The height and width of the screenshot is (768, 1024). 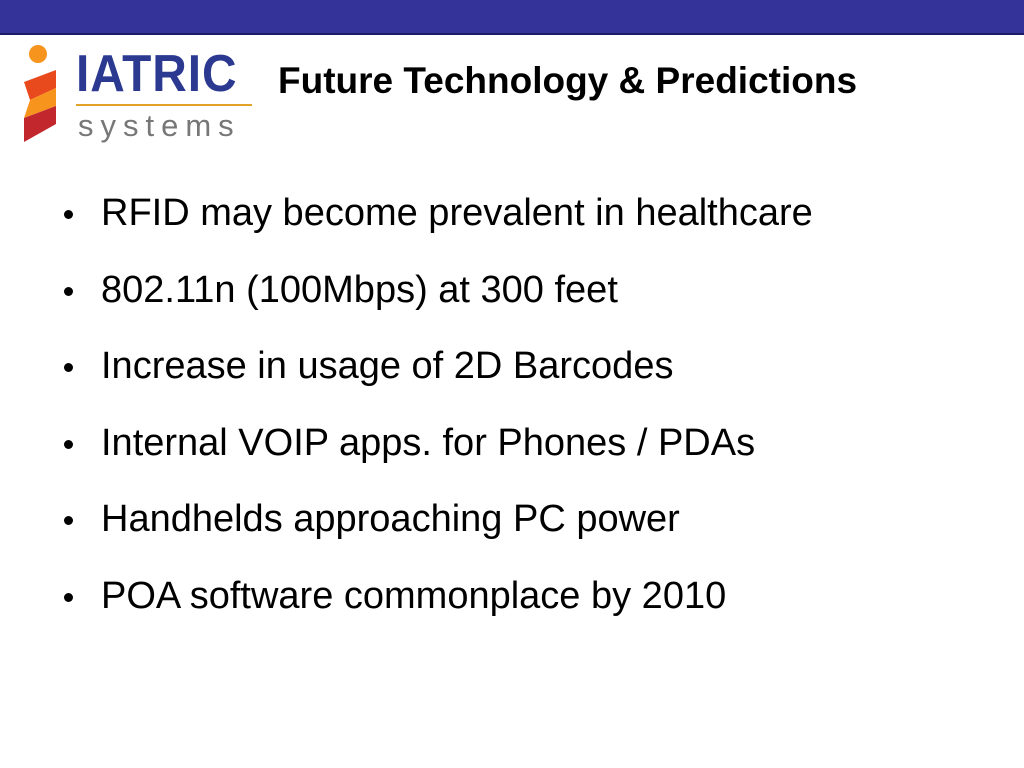 What do you see at coordinates (38, 54) in the screenshot?
I see `logo-dot` at bounding box center [38, 54].